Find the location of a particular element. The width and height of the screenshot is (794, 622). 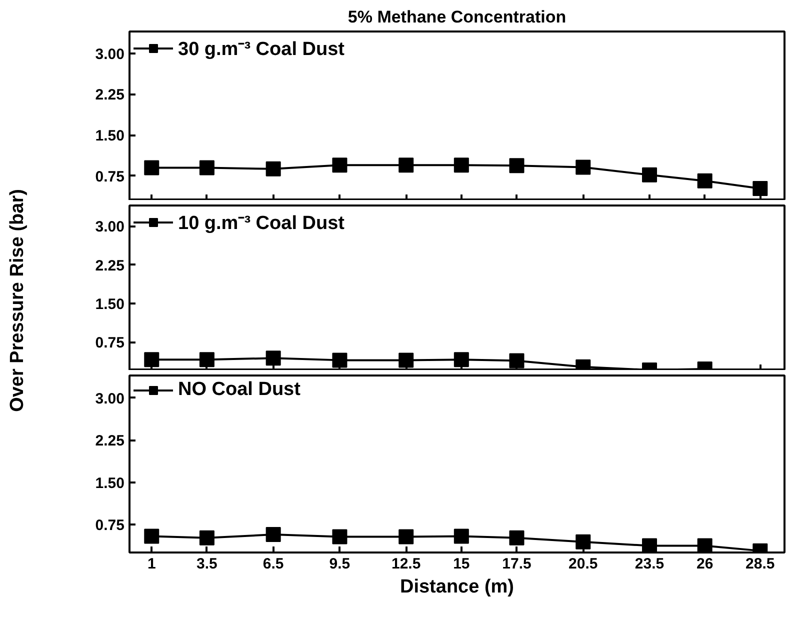

x-tick-label: 26 is located at coordinates (705, 564).